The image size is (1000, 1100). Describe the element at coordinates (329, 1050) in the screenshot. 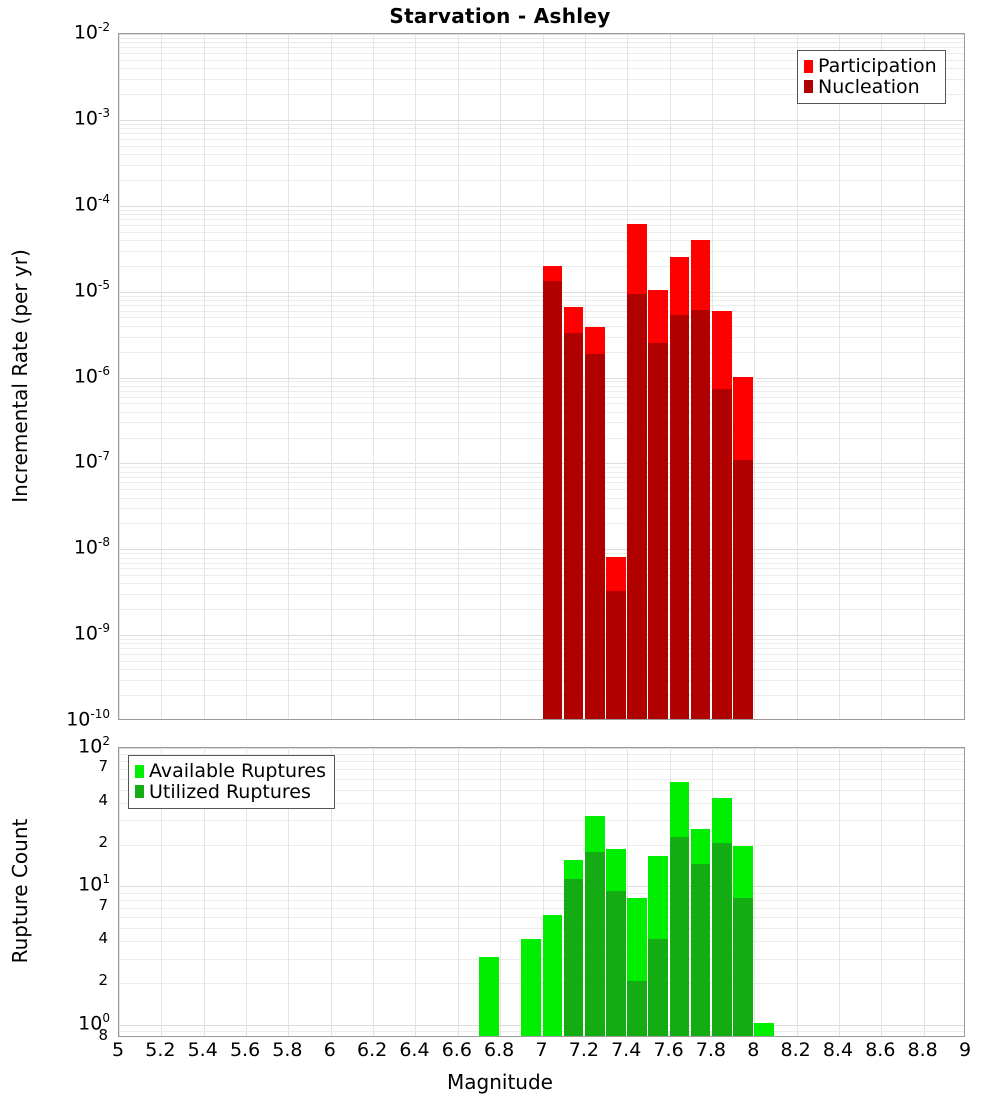

I see `x-tick-label: 6` at that location.